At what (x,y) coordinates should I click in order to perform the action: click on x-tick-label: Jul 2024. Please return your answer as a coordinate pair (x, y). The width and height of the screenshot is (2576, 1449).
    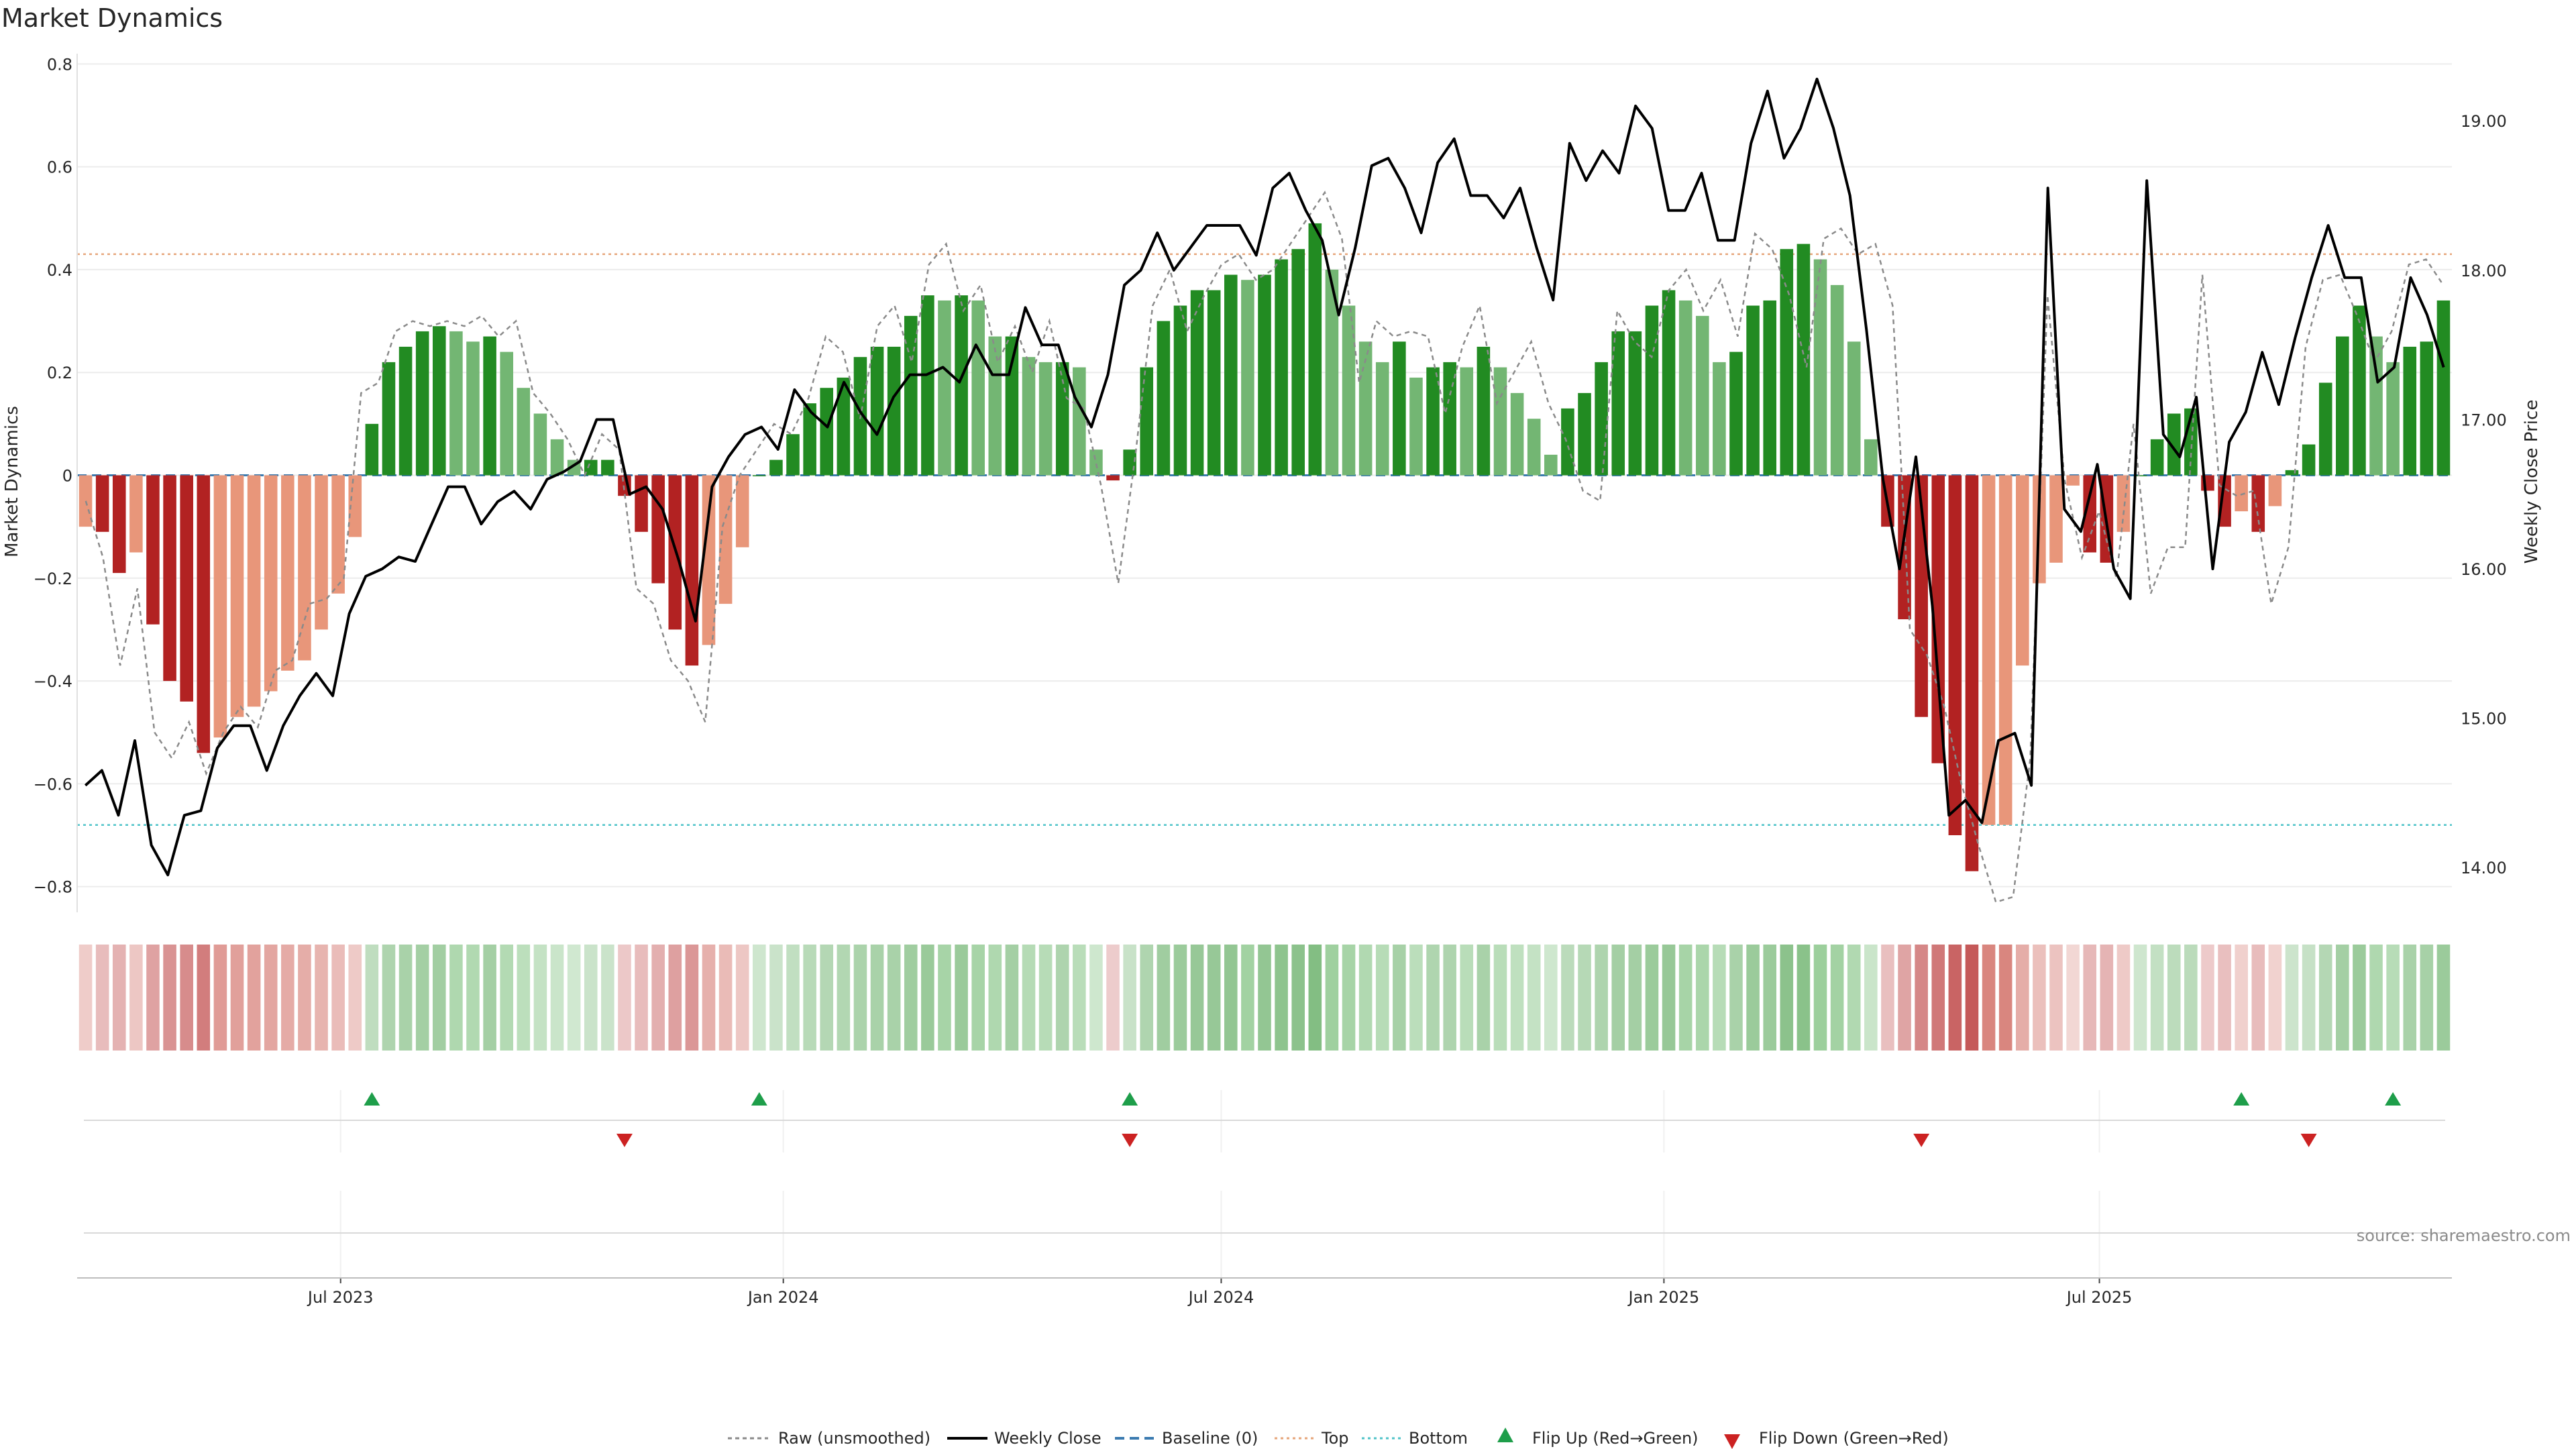
    Looking at the image, I should click on (1220, 1297).